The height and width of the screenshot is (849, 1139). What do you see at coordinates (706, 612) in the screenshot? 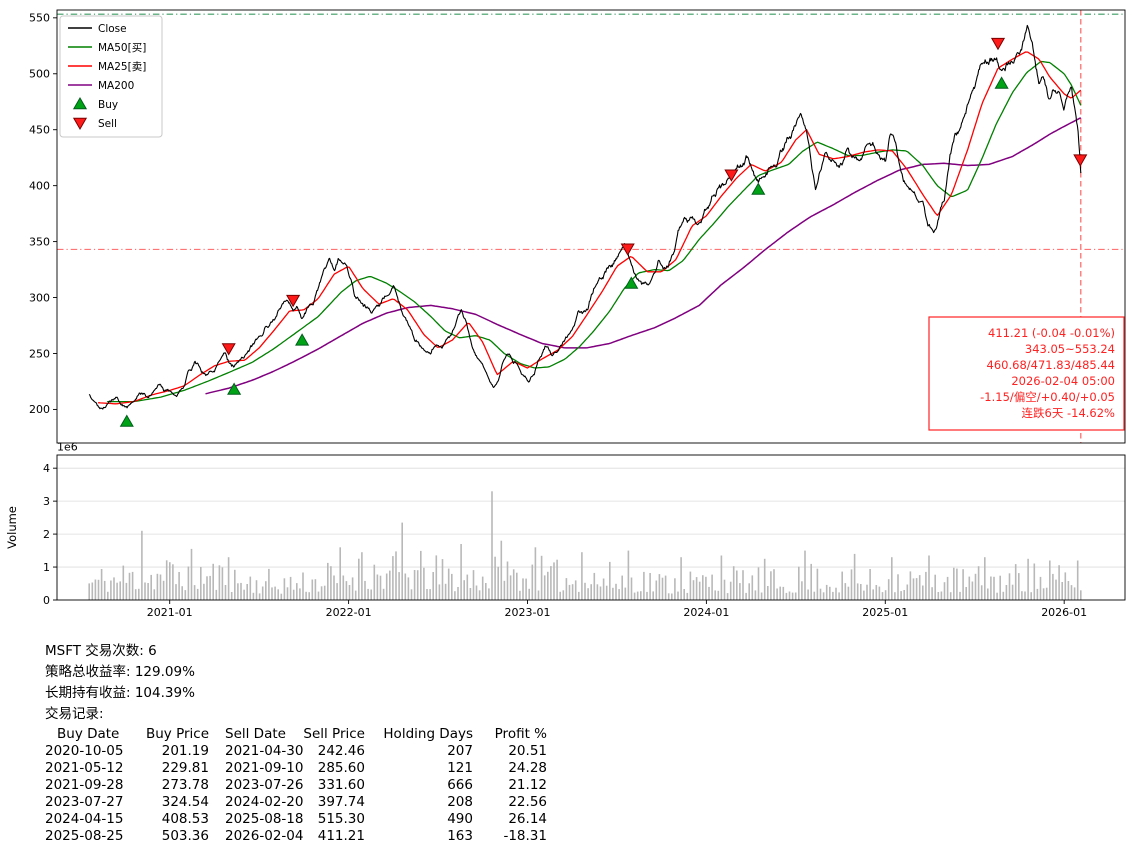
I see `x-tick-label: 2024-01` at bounding box center [706, 612].